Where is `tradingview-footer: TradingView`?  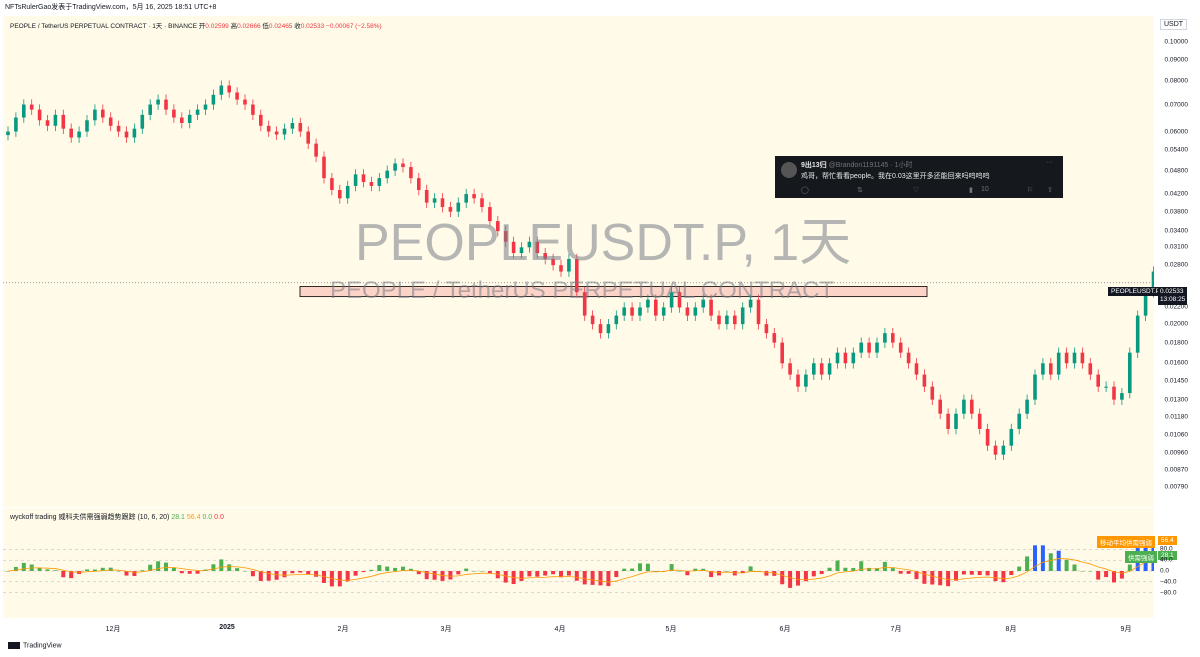 tradingview-footer: TradingView is located at coordinates (35, 645).